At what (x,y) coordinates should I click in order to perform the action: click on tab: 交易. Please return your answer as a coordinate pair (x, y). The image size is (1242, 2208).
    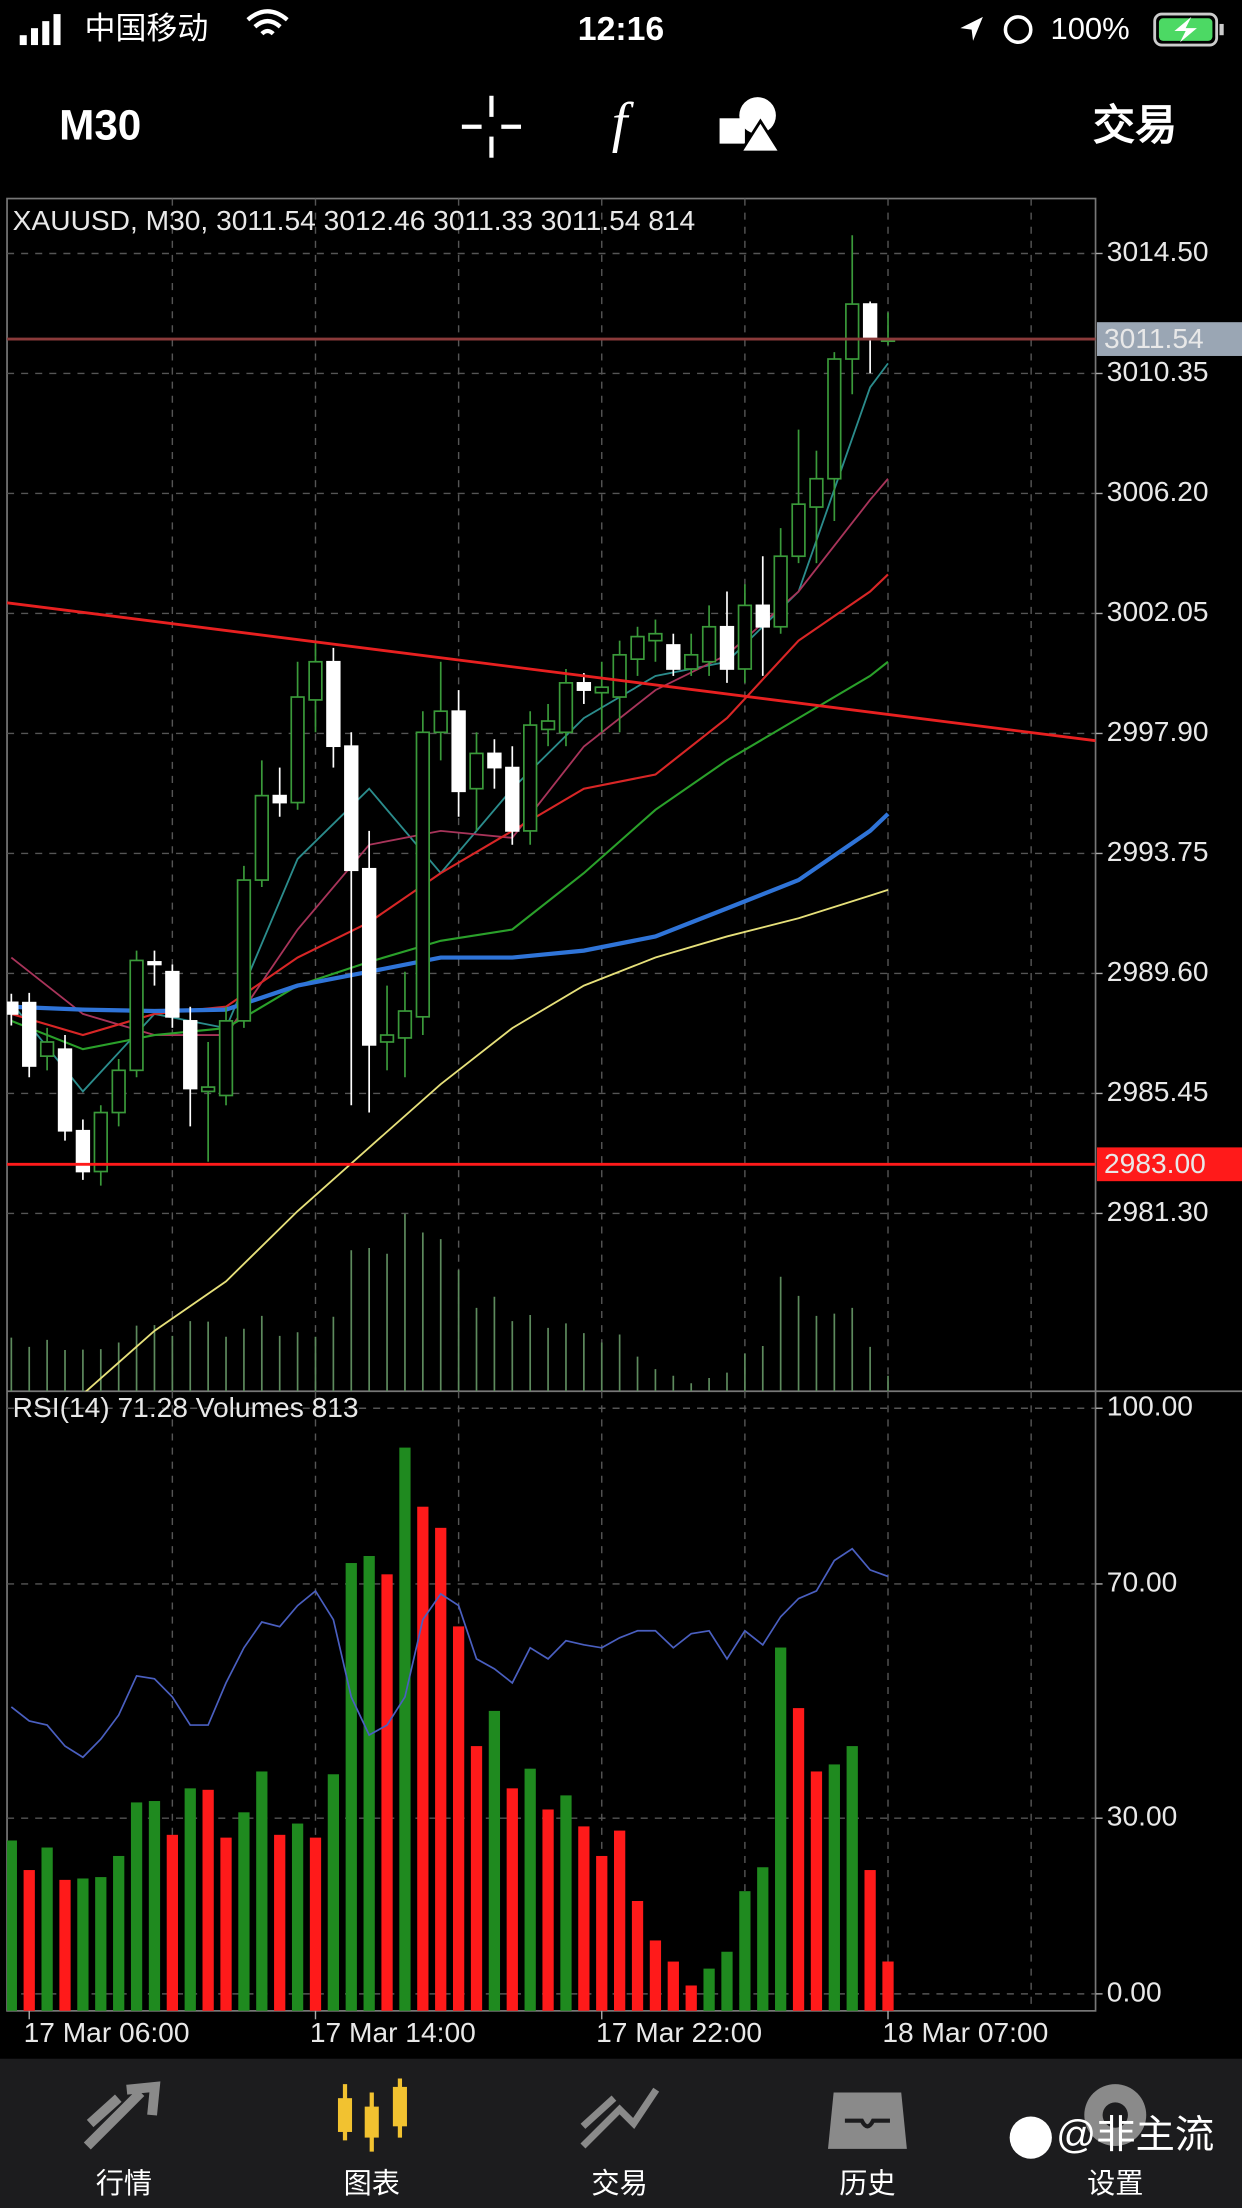
    Looking at the image, I should click on (619, 2183).